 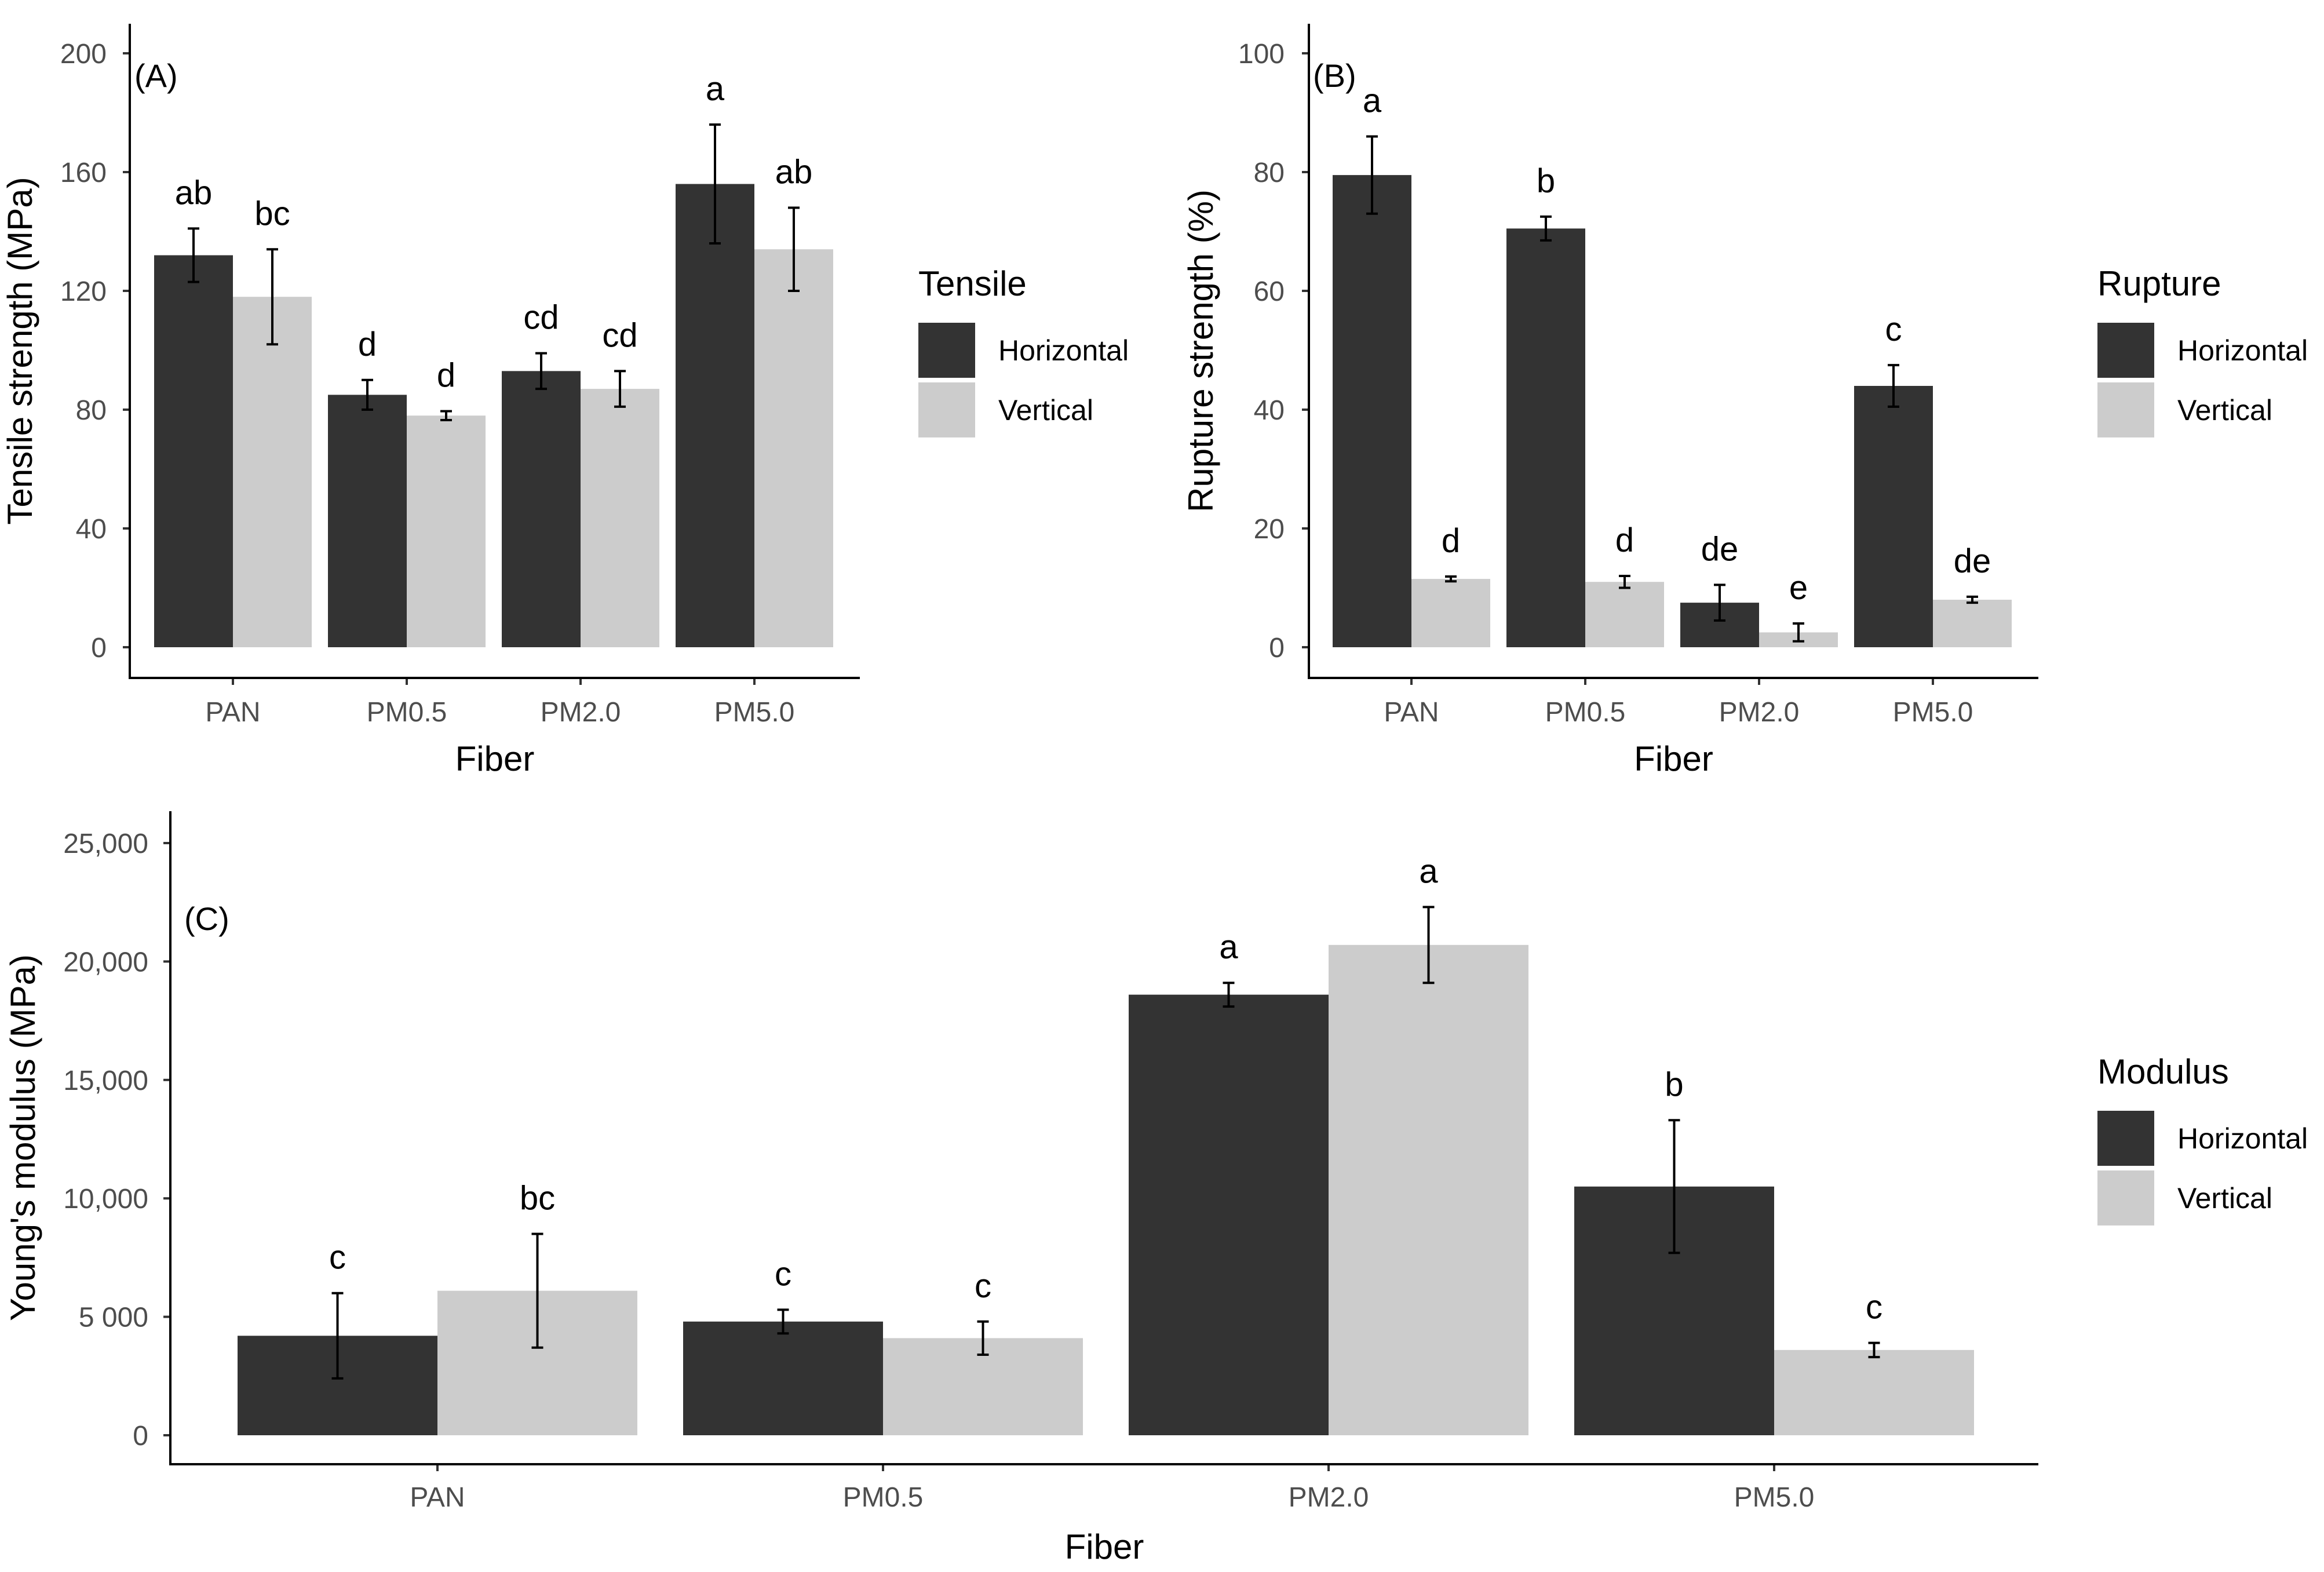 I want to click on significance-letter: de, so click(x=1720, y=549).